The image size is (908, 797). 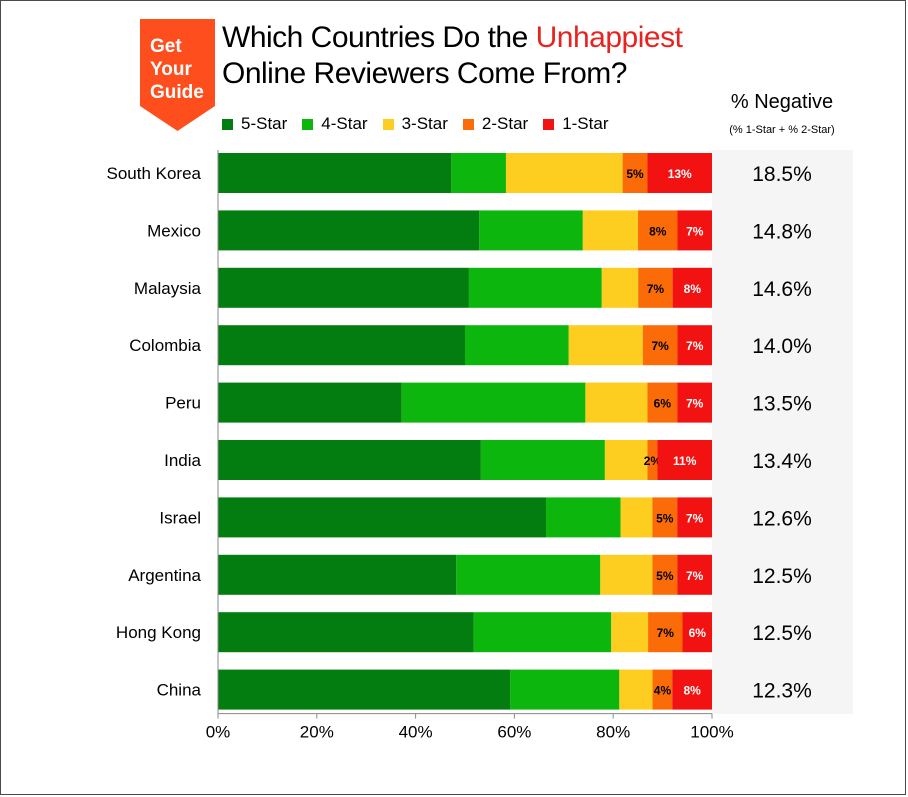 I want to click on negative-value: 13.5%, so click(x=782, y=404).